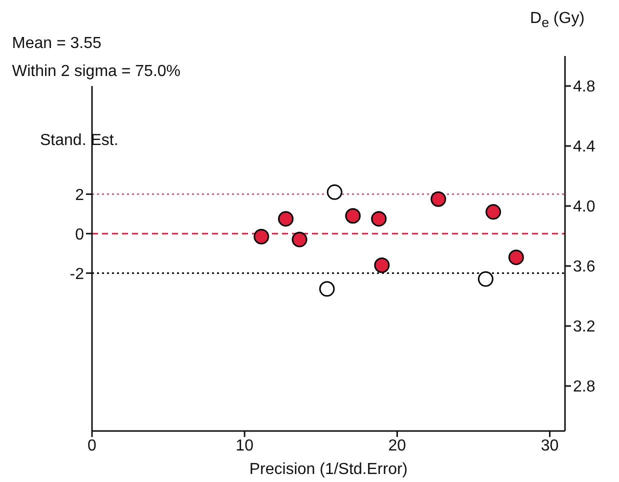  Describe the element at coordinates (584, 147) in the screenshot. I see `y2-tick-label: 4.4` at that location.